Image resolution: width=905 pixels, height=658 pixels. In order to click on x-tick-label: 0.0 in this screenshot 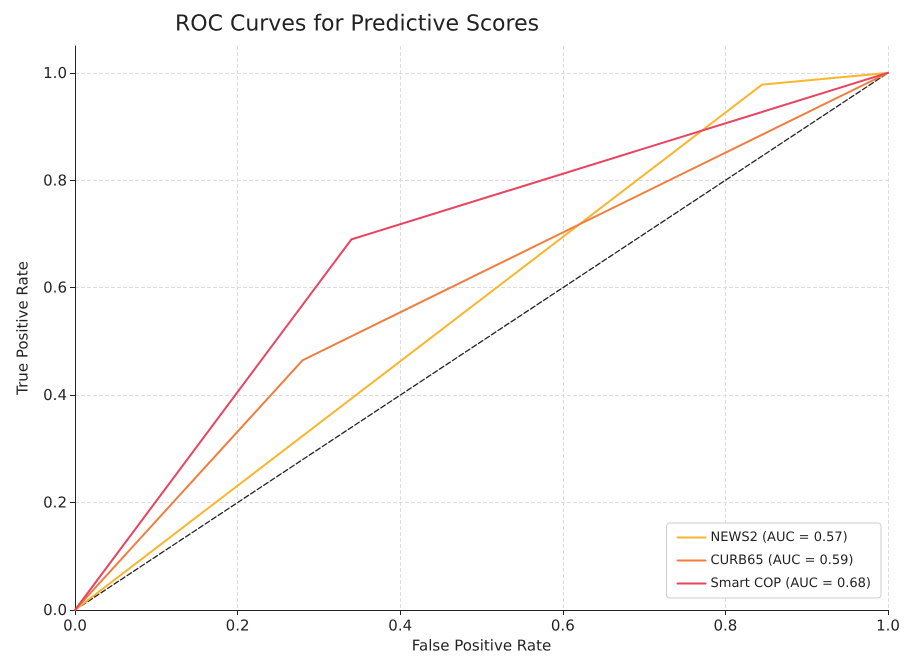, I will do `click(75, 625)`.